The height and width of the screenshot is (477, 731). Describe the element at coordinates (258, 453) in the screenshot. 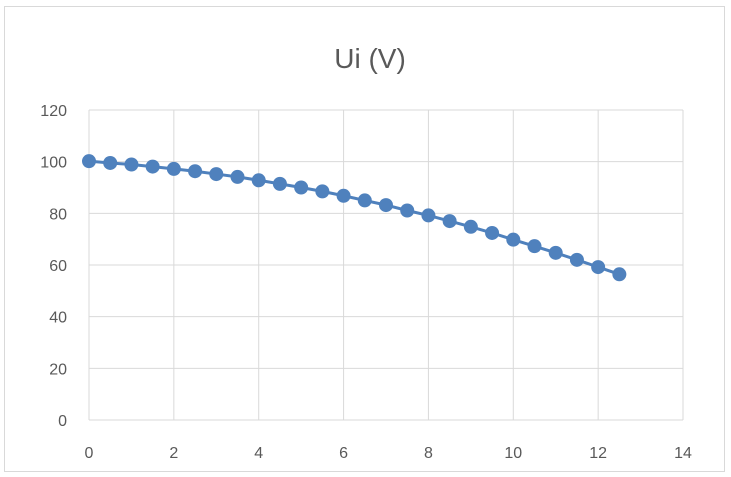

I see `x-tick-label: 4` at that location.